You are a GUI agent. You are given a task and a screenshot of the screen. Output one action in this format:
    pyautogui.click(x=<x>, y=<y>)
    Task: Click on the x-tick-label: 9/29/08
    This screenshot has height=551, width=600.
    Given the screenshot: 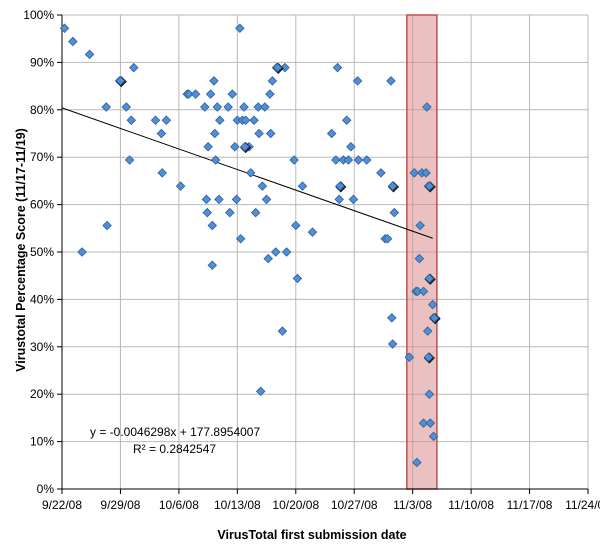 What is the action you would take?
    pyautogui.click(x=120, y=505)
    